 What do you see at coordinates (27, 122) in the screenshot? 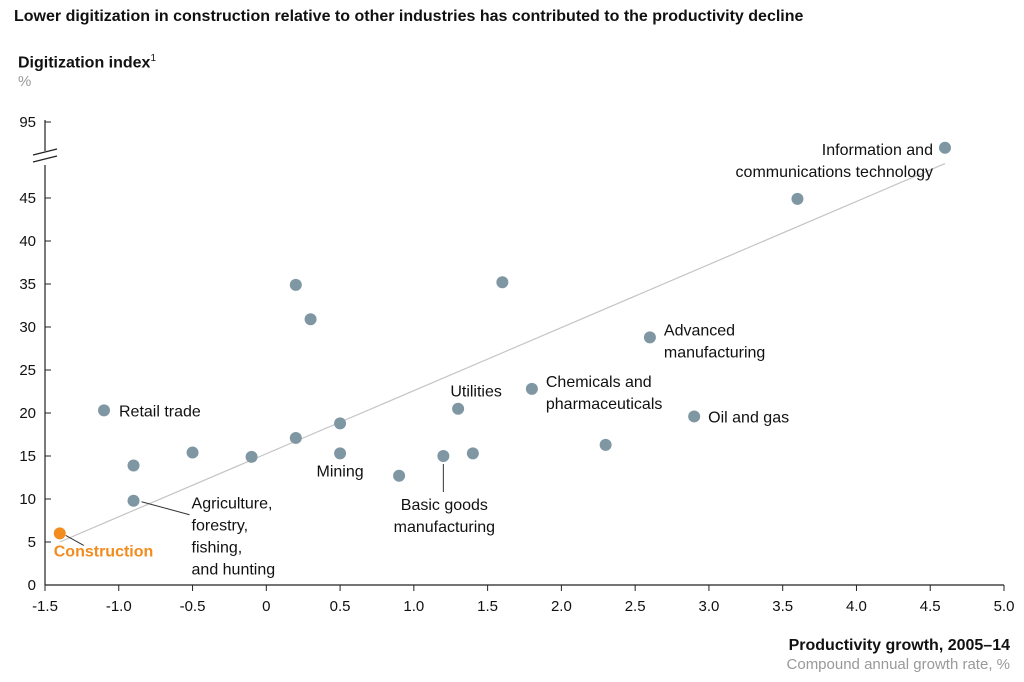
I see `y-tick-label: 95` at bounding box center [27, 122].